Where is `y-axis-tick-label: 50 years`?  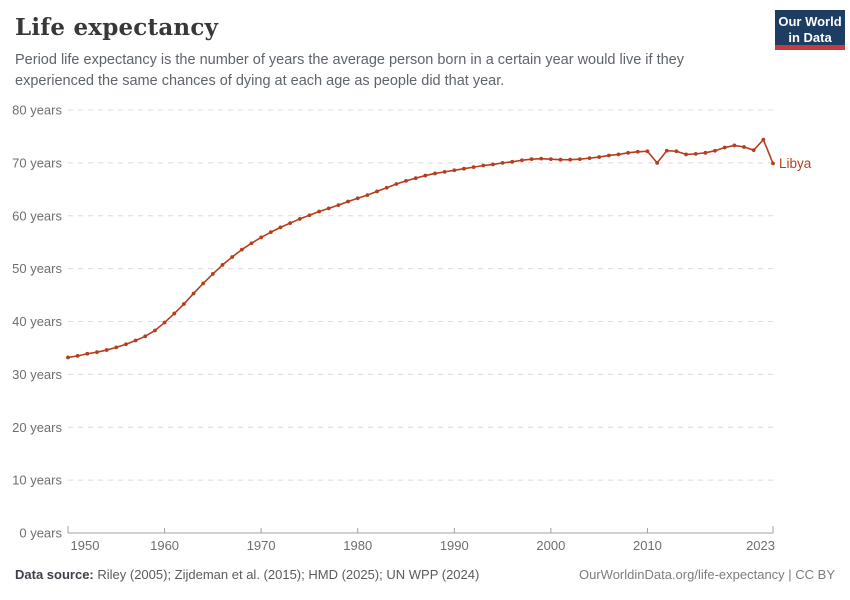
y-axis-tick-label: 50 years is located at coordinates (37, 268).